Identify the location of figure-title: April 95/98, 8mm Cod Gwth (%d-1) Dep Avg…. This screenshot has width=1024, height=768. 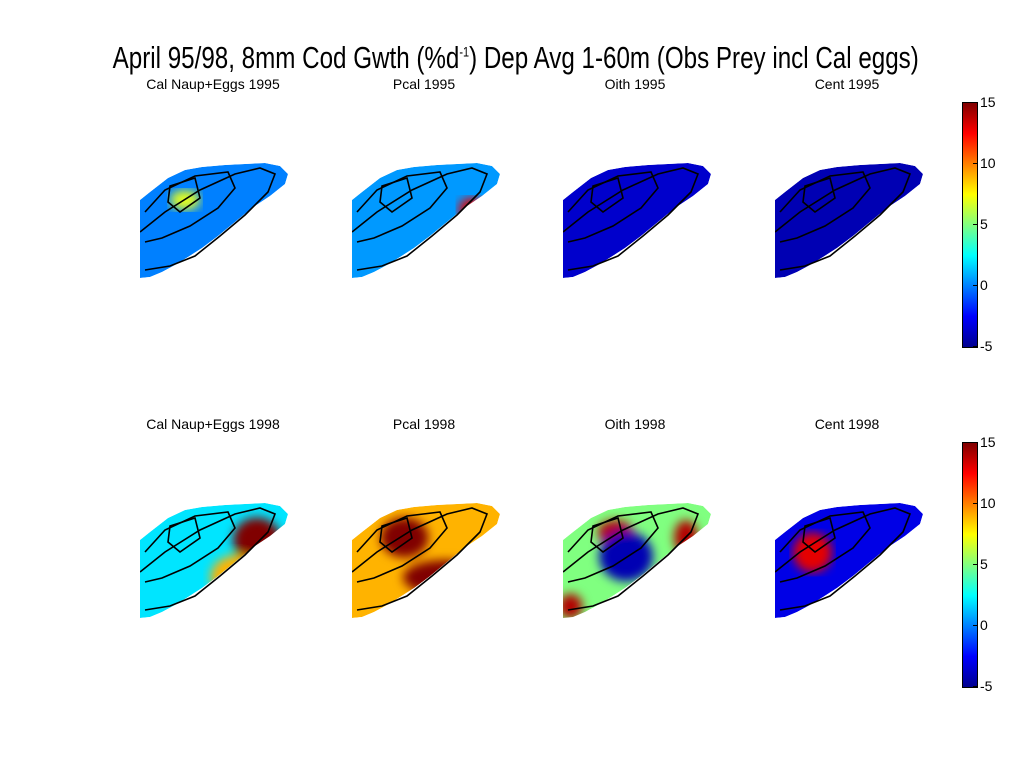
(515, 57).